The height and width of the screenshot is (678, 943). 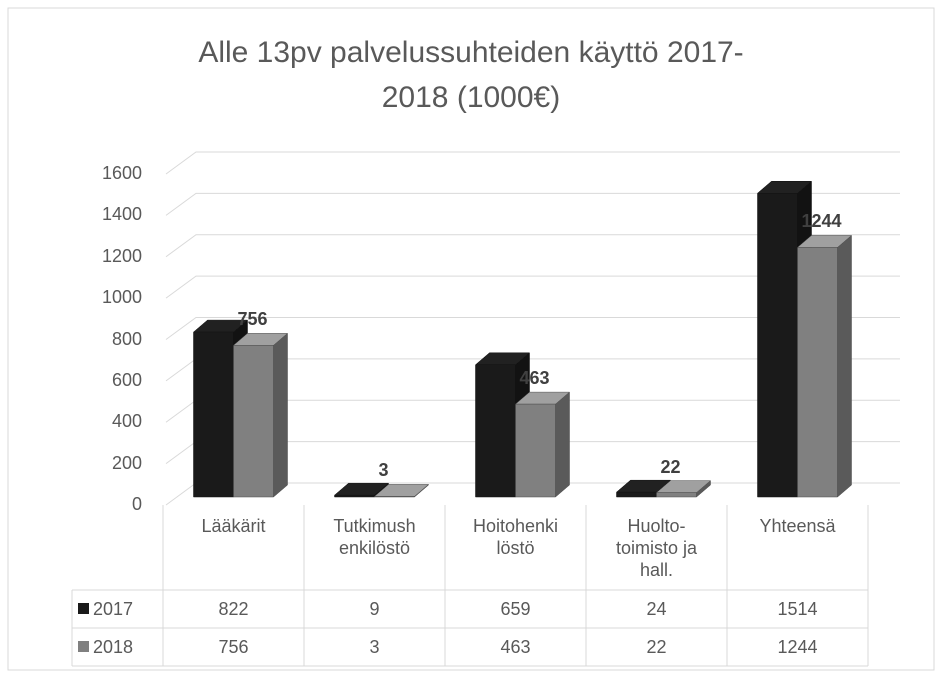 What do you see at coordinates (383, 470) in the screenshot?
I see `data-label: 3` at bounding box center [383, 470].